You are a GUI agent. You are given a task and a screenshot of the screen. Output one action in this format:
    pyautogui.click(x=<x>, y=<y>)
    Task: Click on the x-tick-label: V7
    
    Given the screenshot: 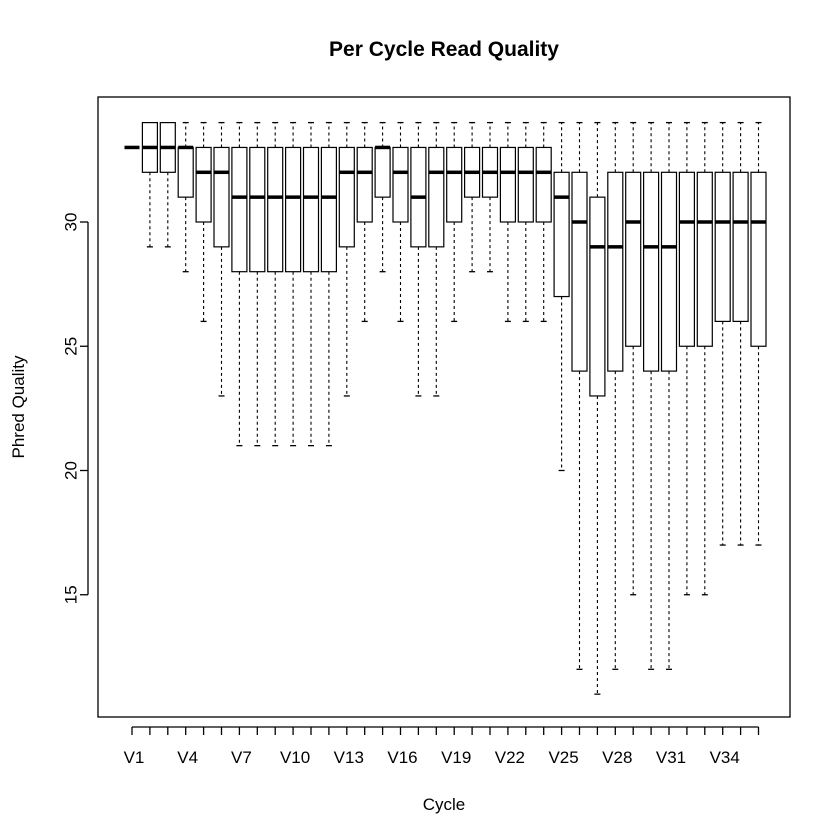 What is the action you would take?
    pyautogui.click(x=241, y=757)
    